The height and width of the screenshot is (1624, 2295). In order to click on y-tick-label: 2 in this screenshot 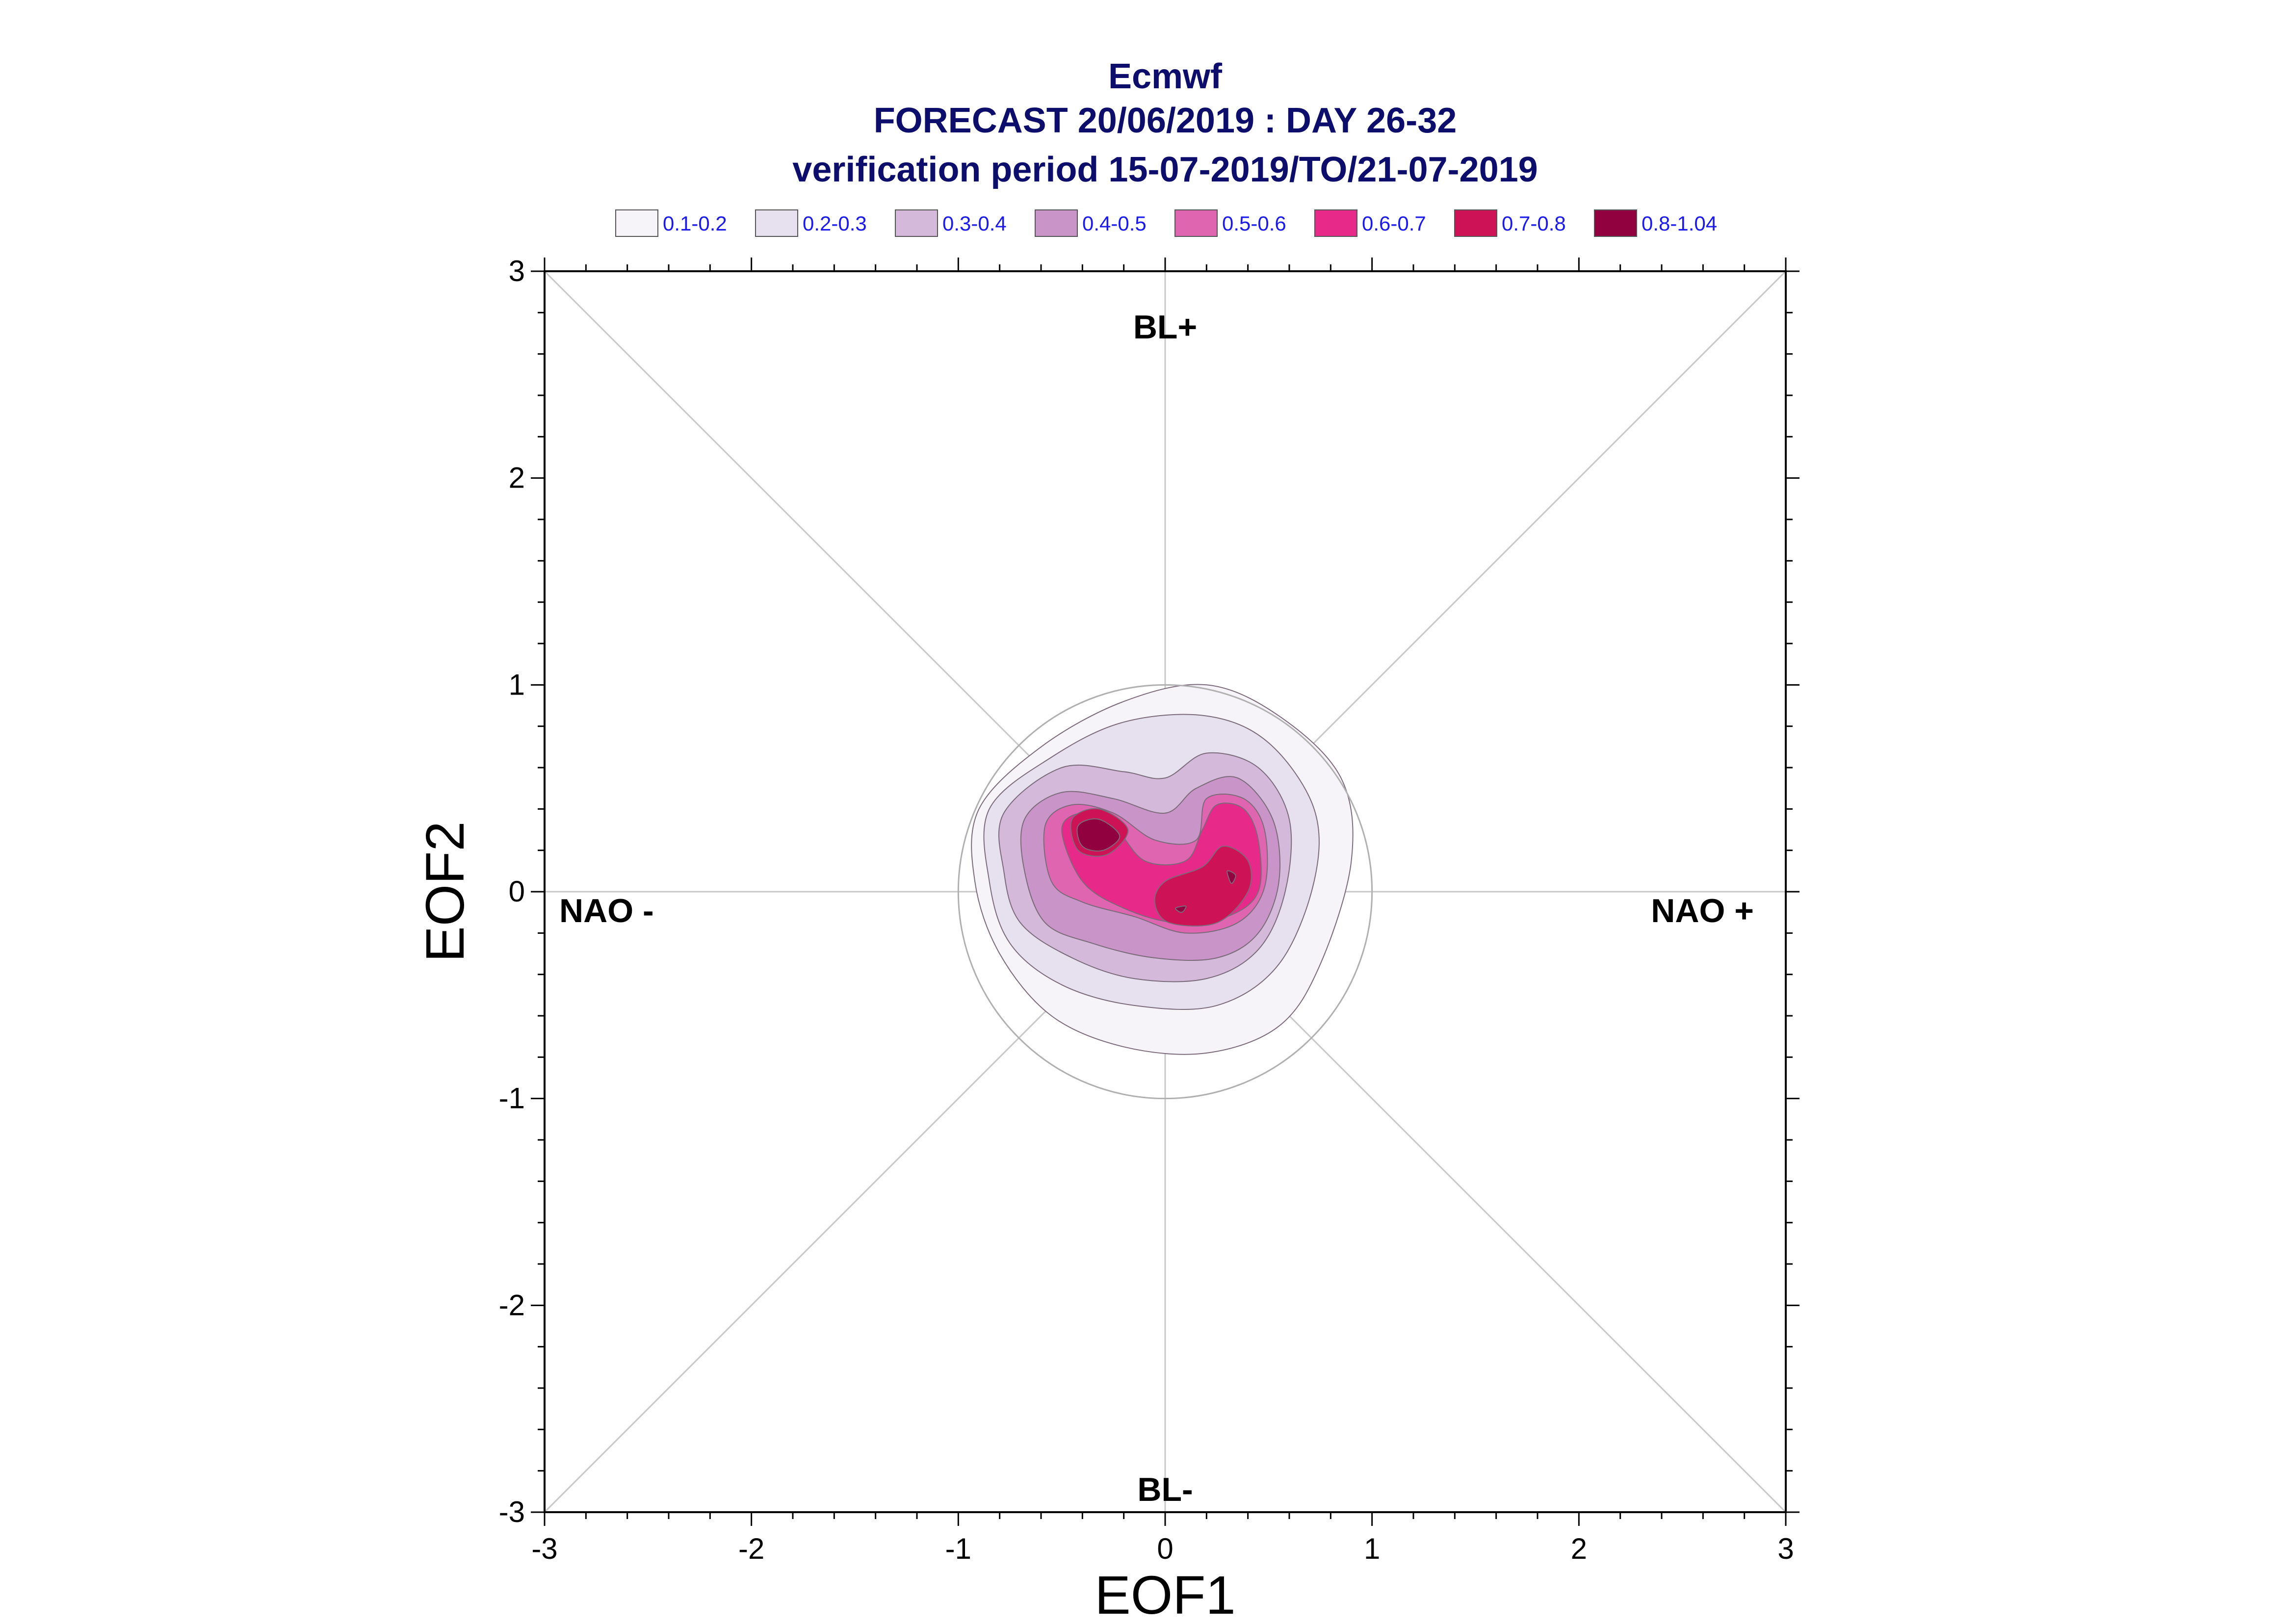, I will do `click(517, 478)`.